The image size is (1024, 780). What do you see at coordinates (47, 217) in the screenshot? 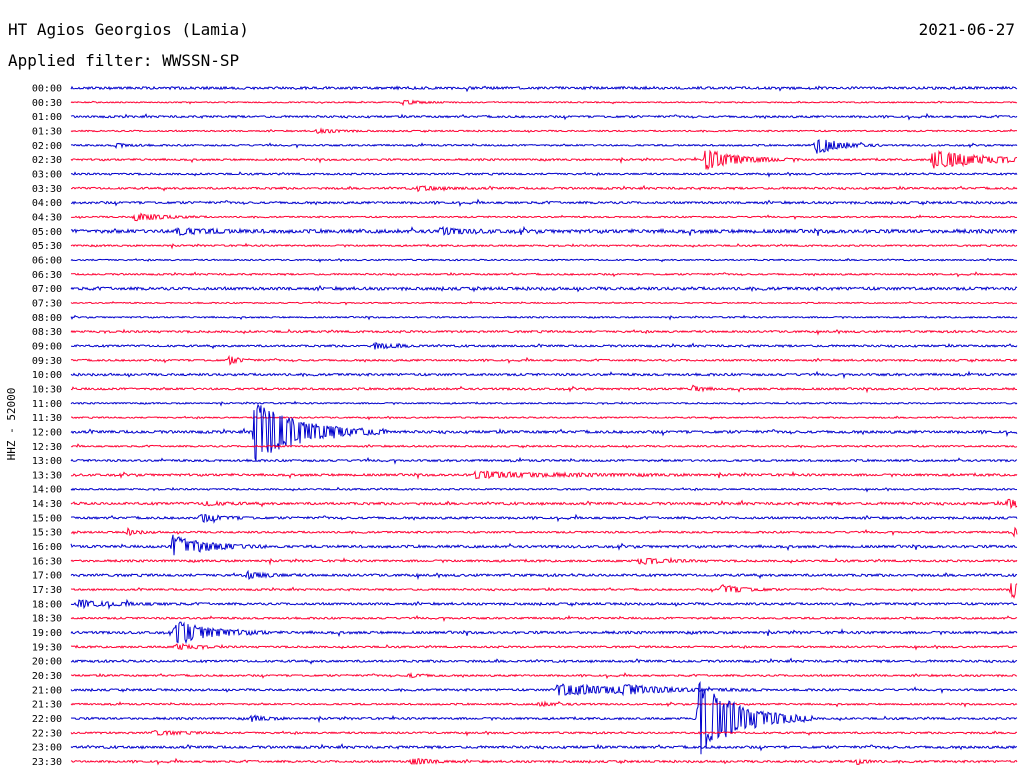
I see `row-time-label: 04:30` at bounding box center [47, 217].